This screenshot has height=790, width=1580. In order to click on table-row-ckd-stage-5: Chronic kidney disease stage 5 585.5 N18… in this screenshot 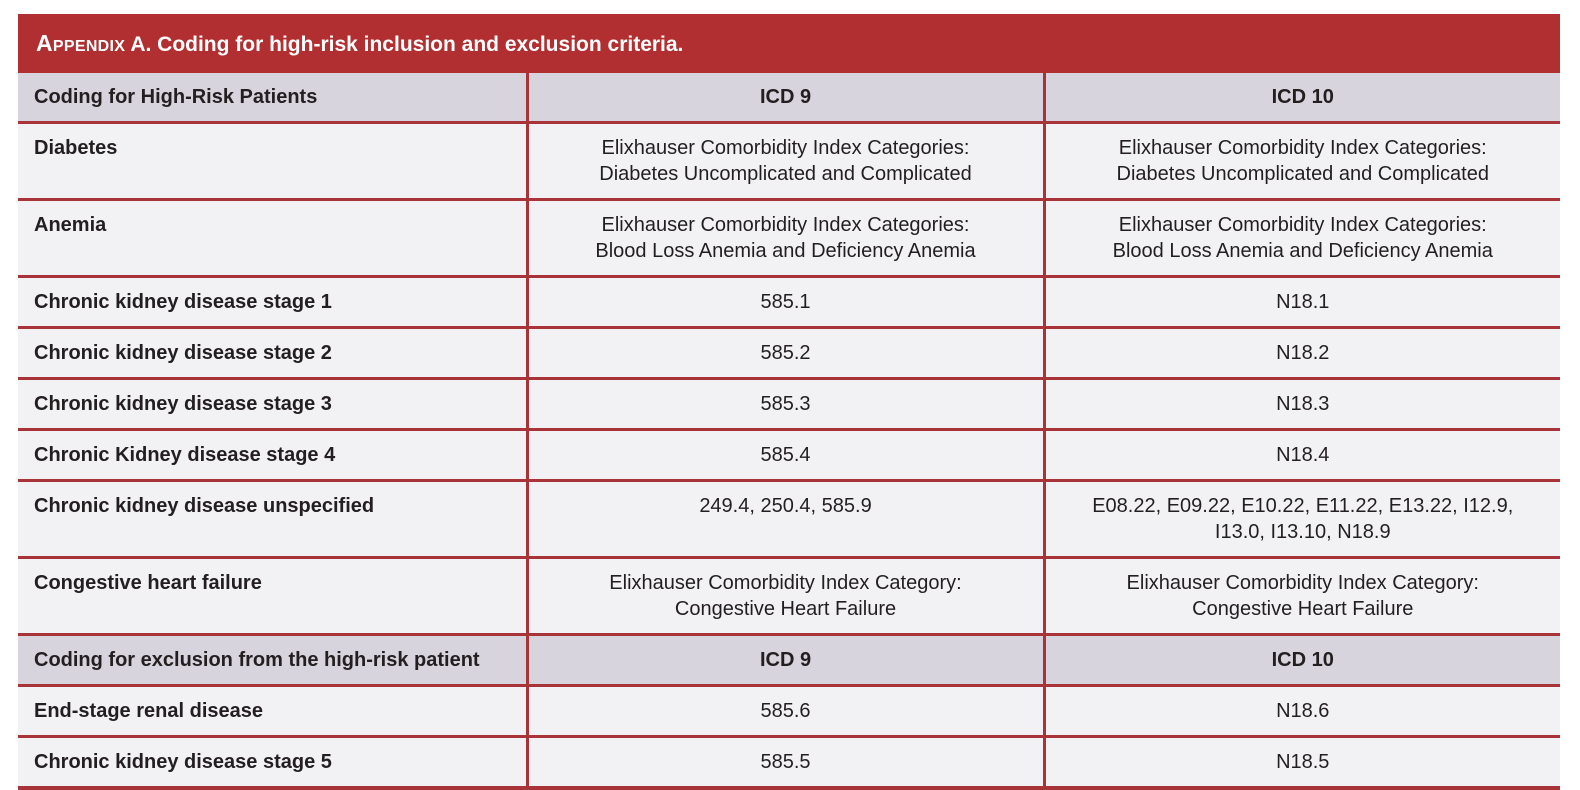, I will do `click(789, 761)`.